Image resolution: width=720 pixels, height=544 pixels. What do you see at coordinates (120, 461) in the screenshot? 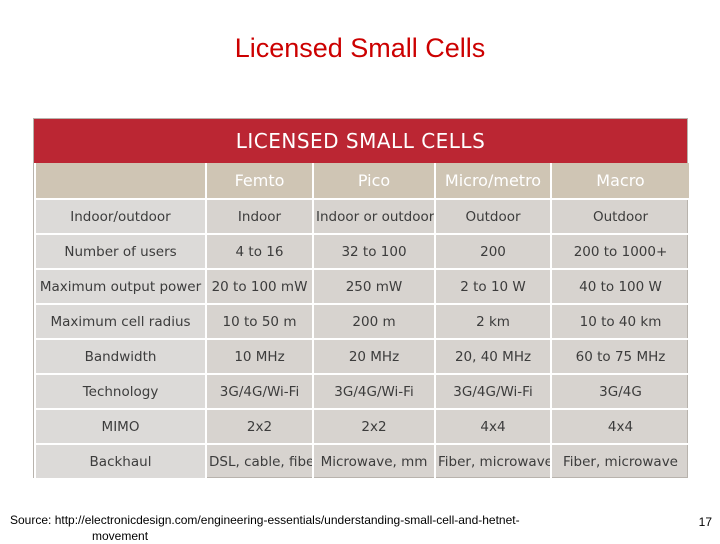
I see `row-label: Backhaul` at bounding box center [120, 461].